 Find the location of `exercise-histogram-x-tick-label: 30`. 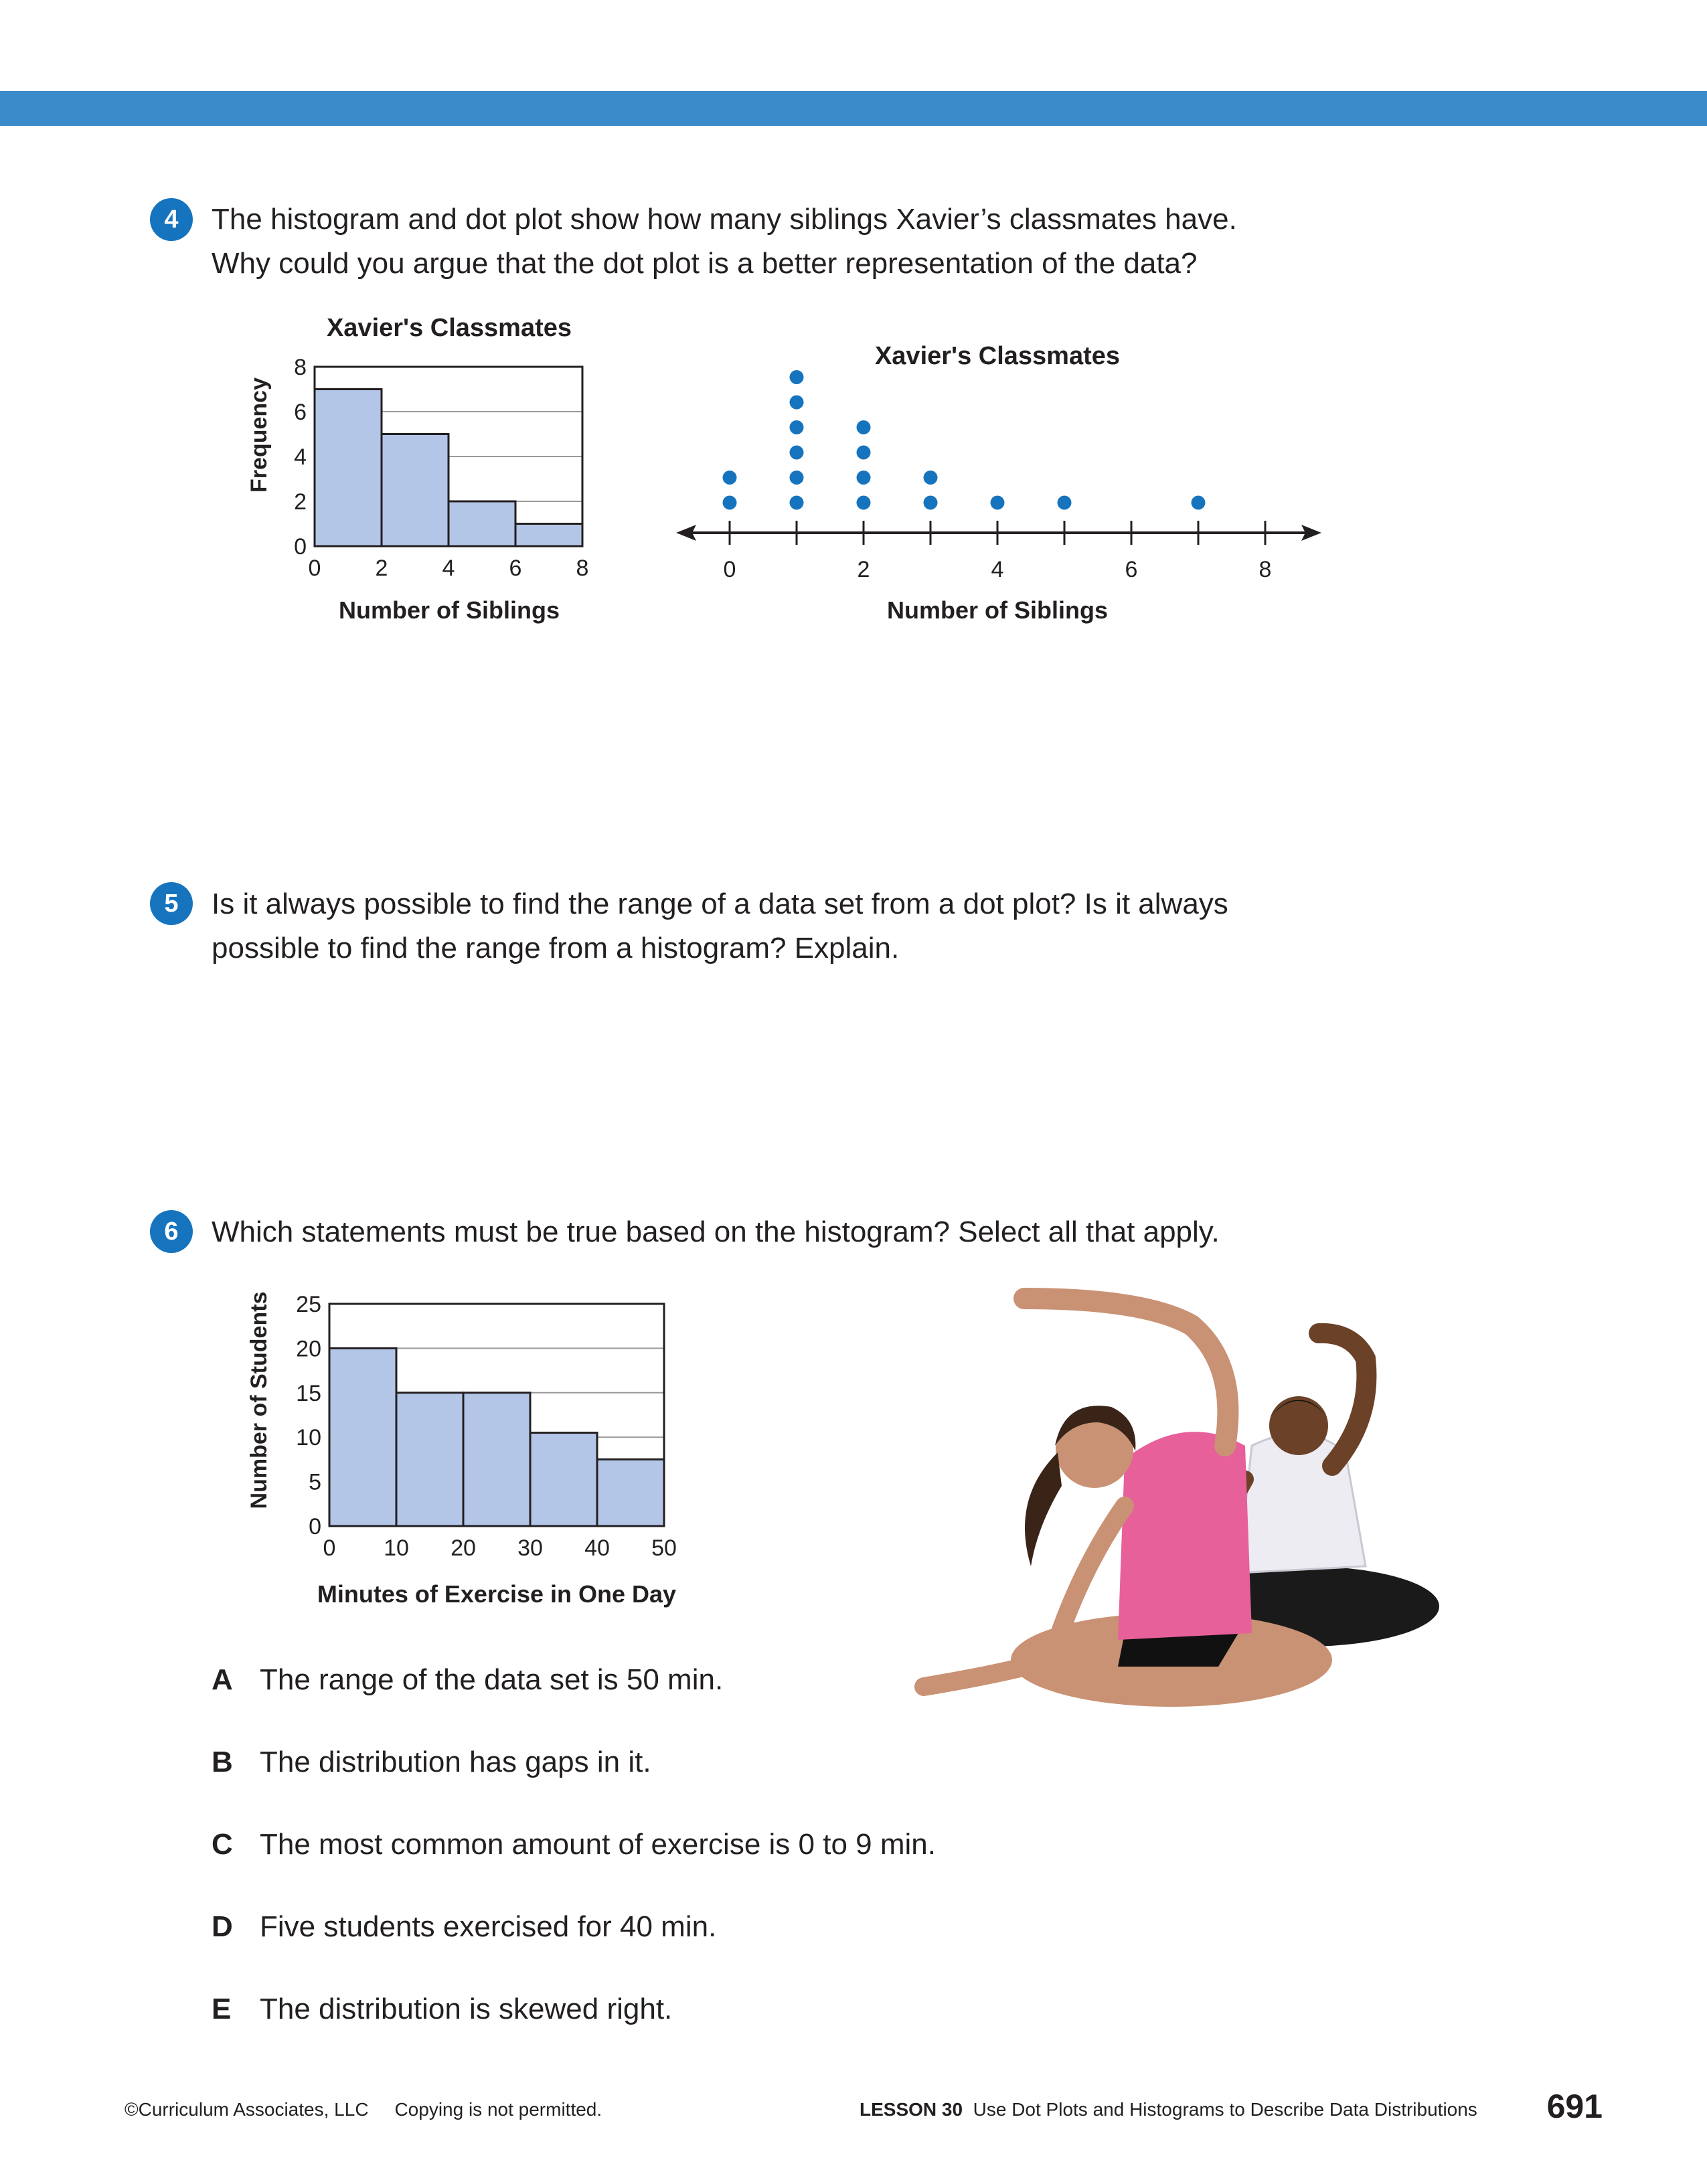

exercise-histogram-x-tick-label: 30 is located at coordinates (530, 1548).